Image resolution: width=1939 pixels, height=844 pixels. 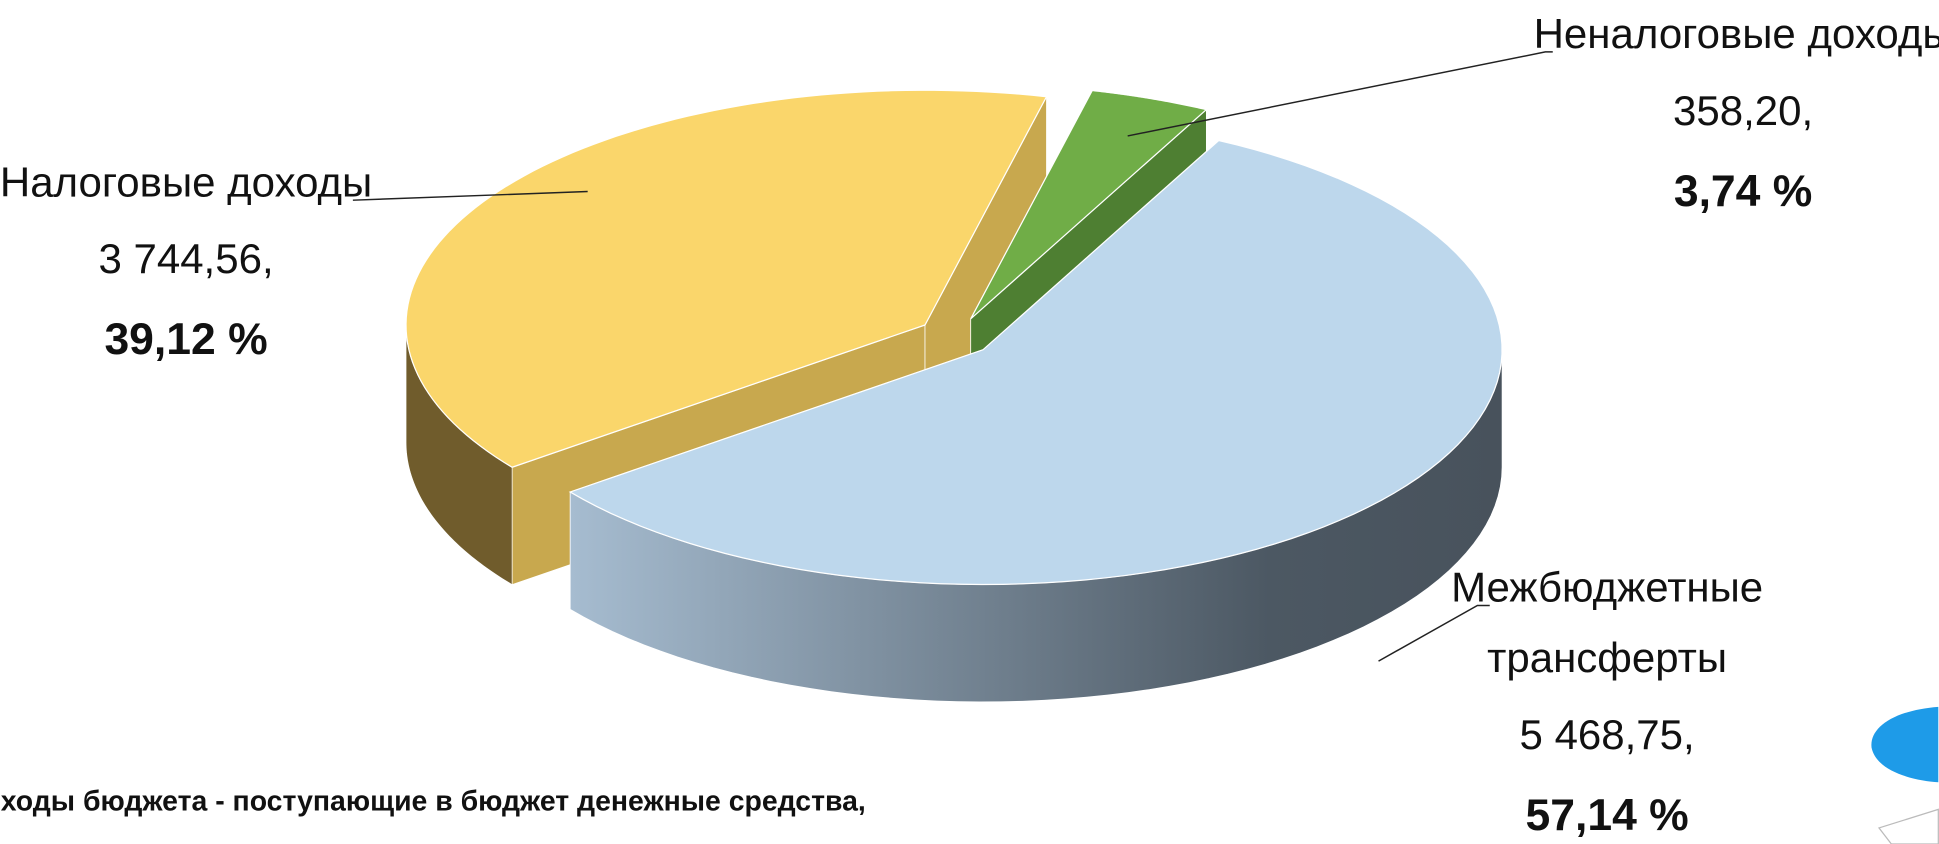 I want to click on share-label: 39,12 %, so click(x=185, y=339).